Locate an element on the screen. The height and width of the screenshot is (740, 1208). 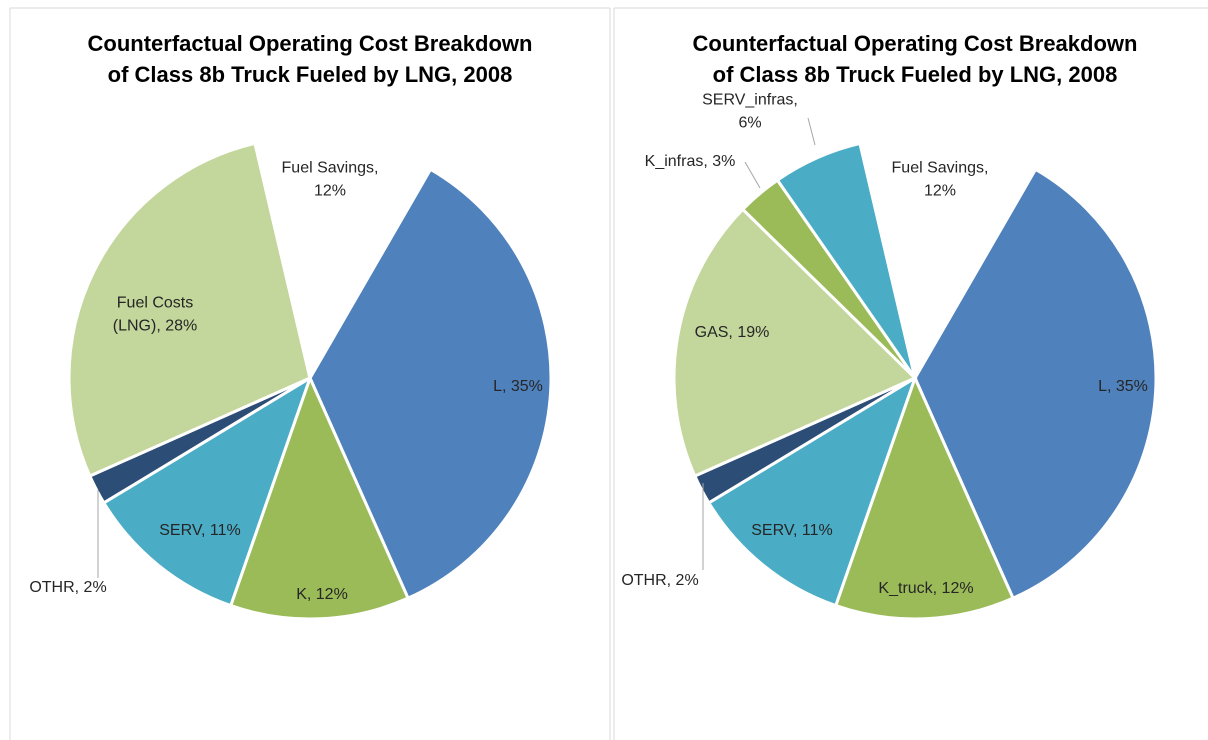
data-label: SERV_infras, is located at coordinates (750, 100).